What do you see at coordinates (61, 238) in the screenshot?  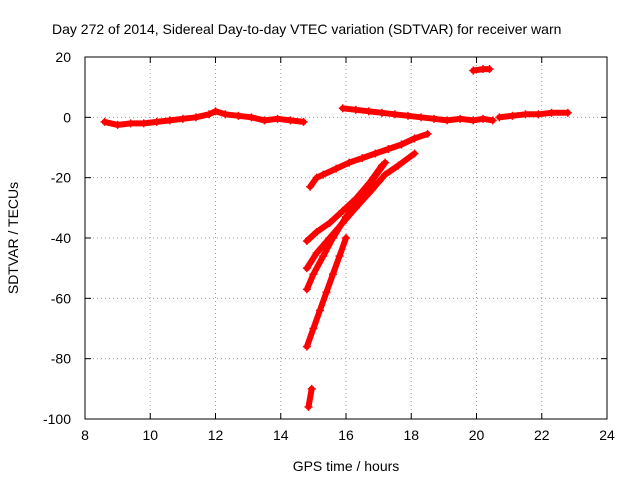 I see `y-tick-label: -40` at bounding box center [61, 238].